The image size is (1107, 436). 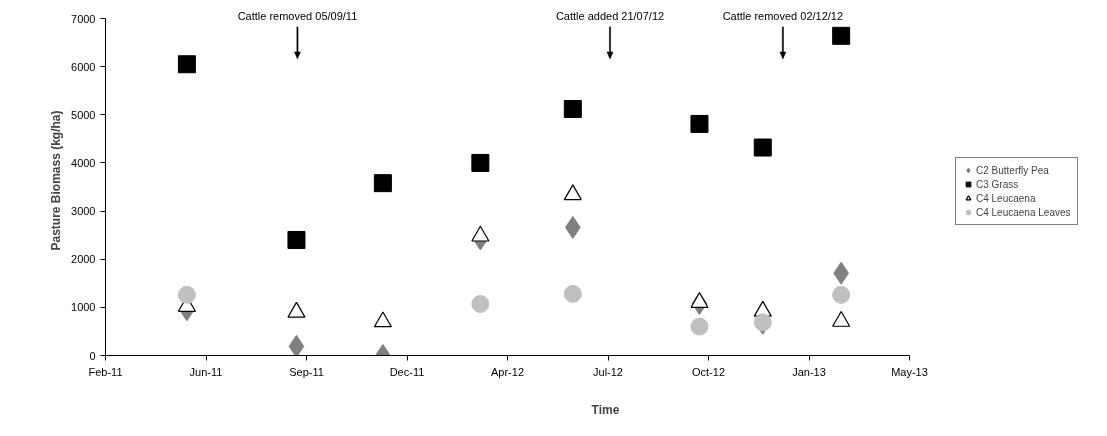 I want to click on x-tick-label: Dec-11, so click(x=407, y=371).